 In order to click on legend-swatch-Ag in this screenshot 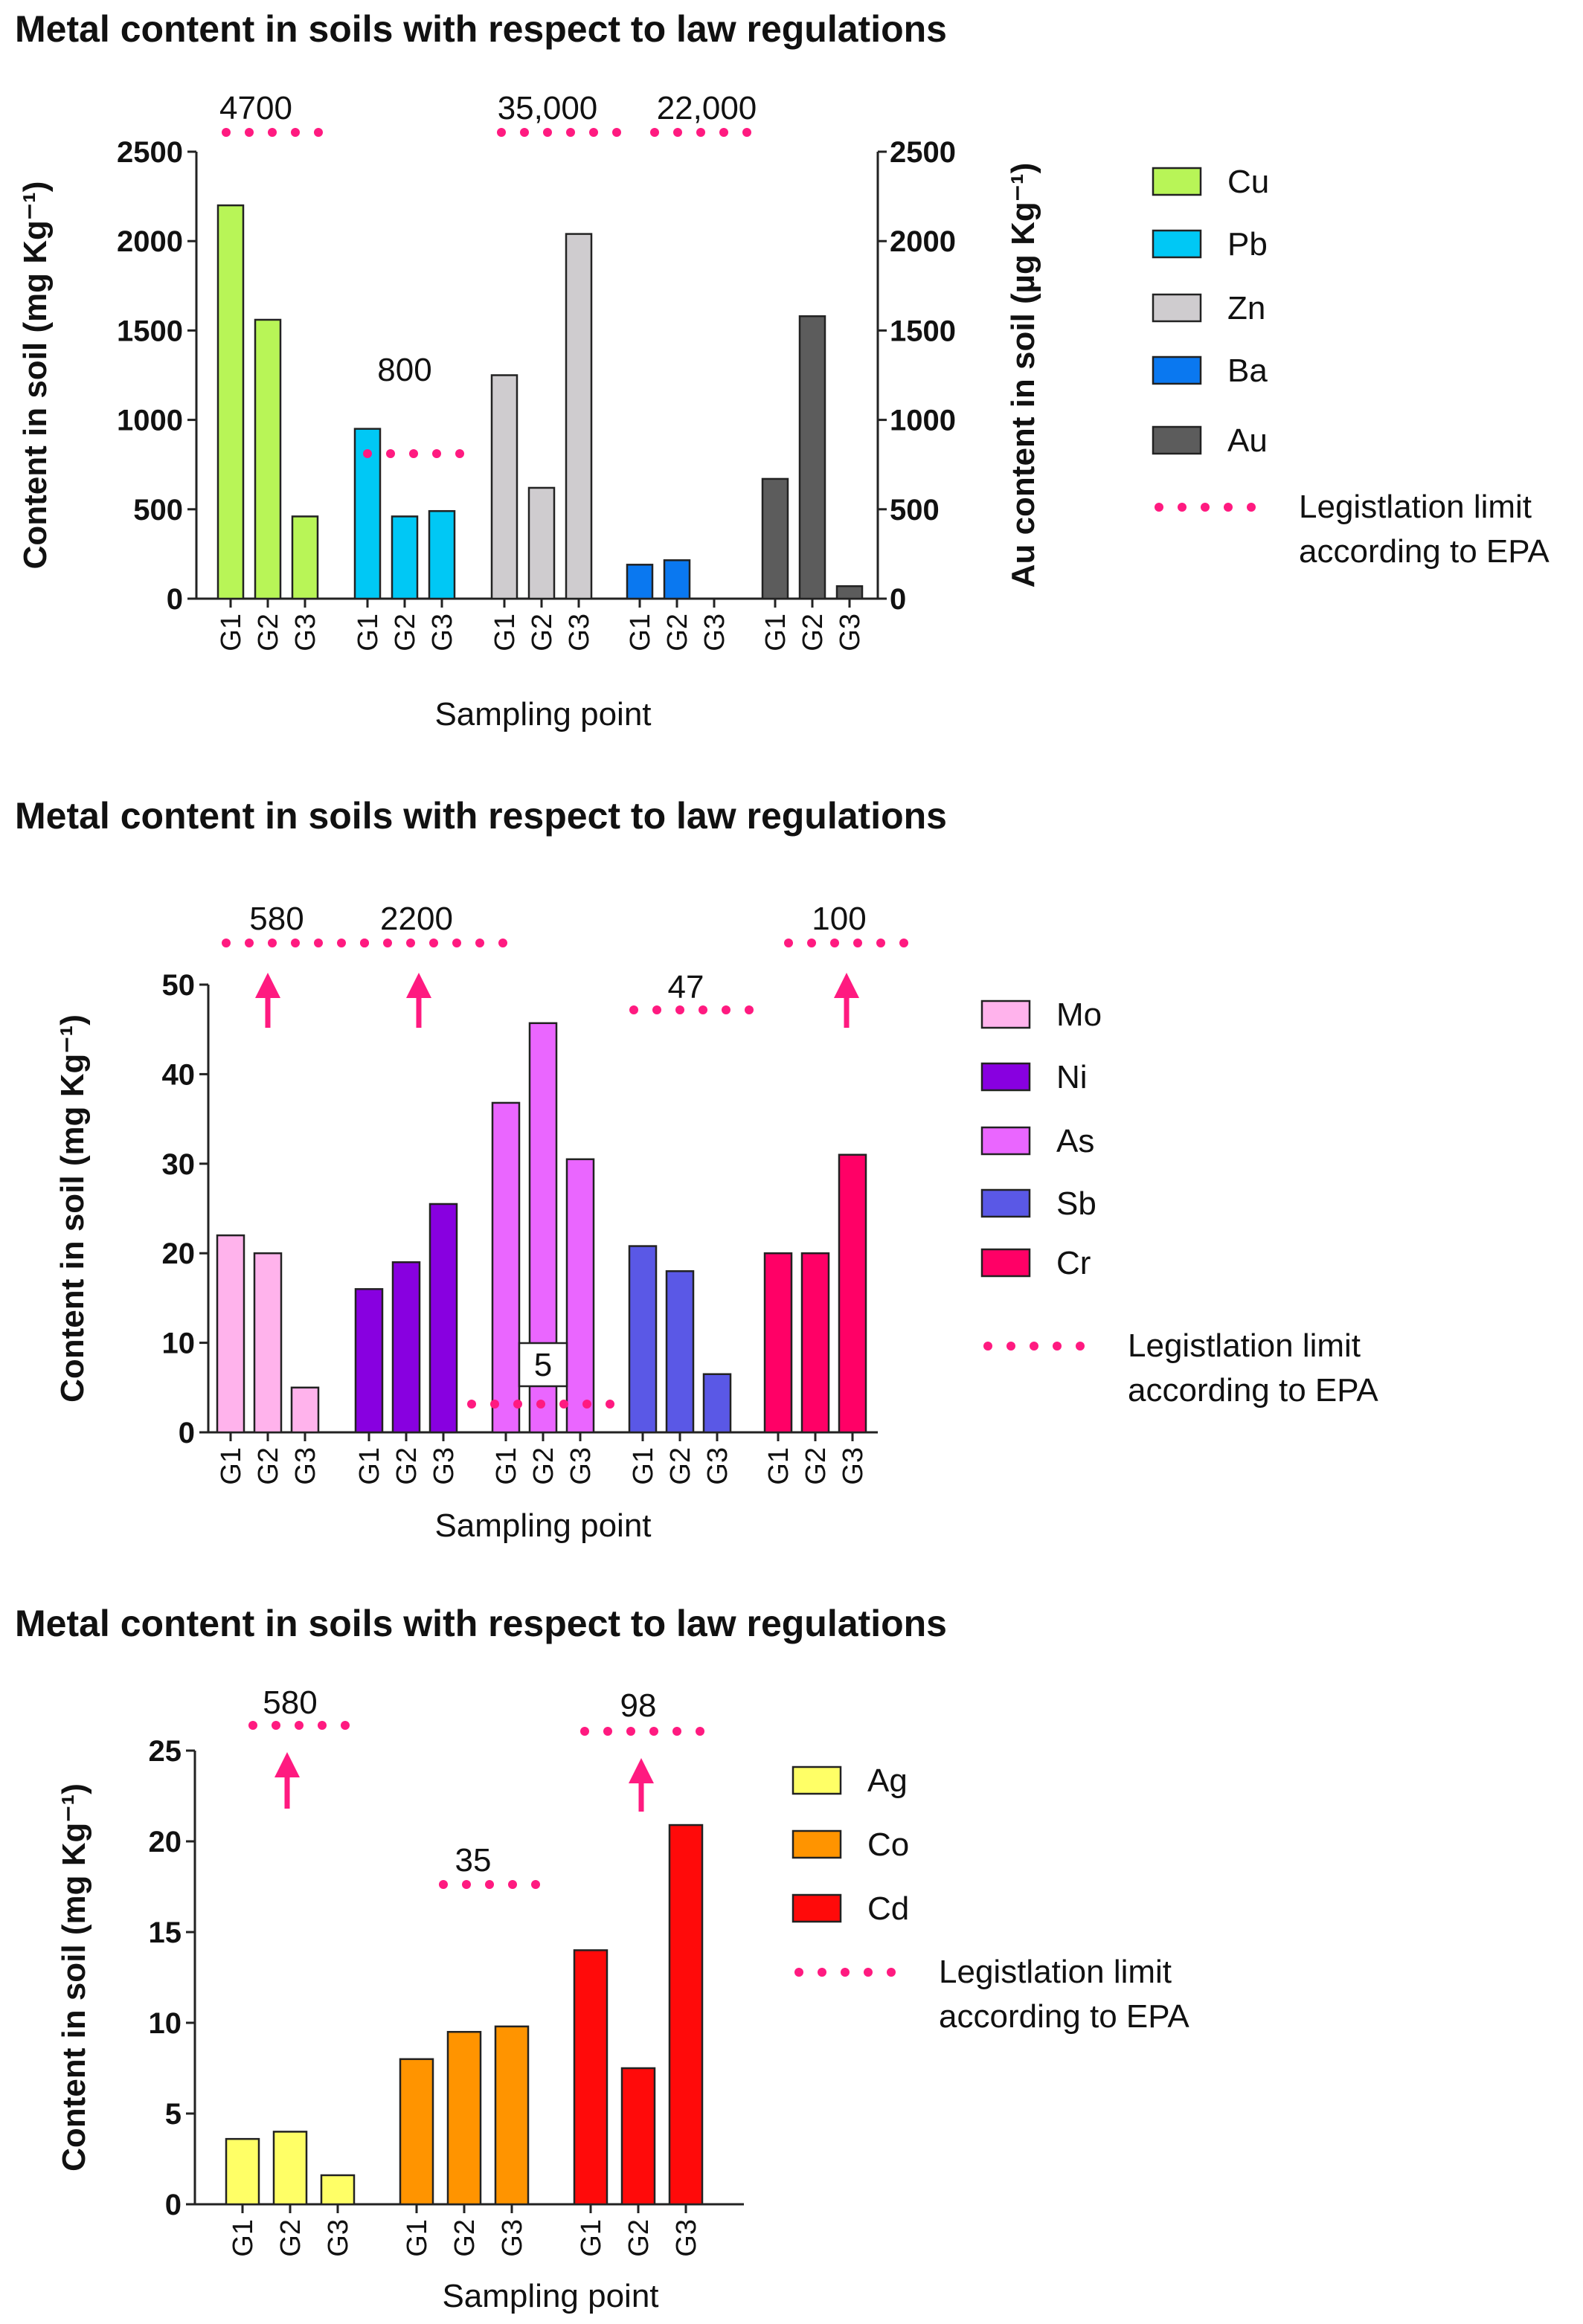, I will do `click(817, 1780)`.